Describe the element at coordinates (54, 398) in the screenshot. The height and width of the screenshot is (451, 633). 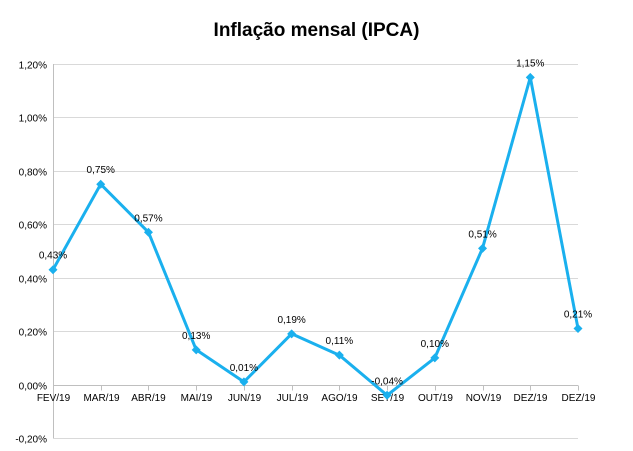
I see `x-tick-label: FEV/19` at that location.